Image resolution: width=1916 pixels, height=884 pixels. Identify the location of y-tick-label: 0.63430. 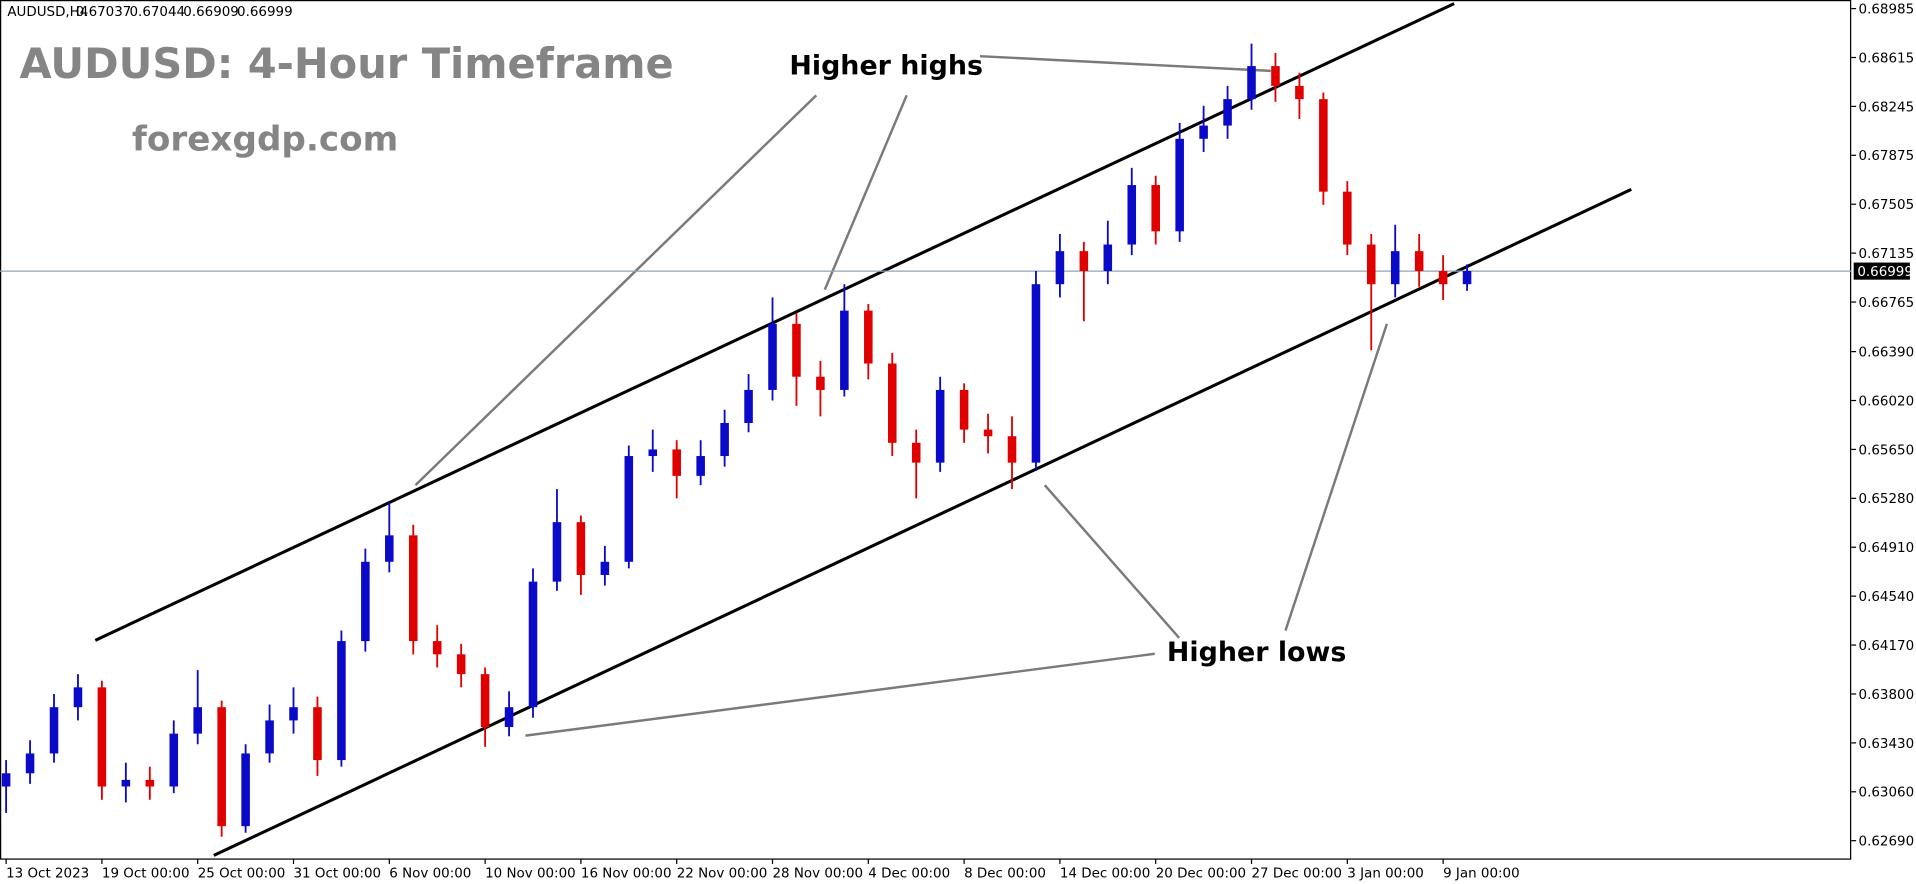
(1887, 744).